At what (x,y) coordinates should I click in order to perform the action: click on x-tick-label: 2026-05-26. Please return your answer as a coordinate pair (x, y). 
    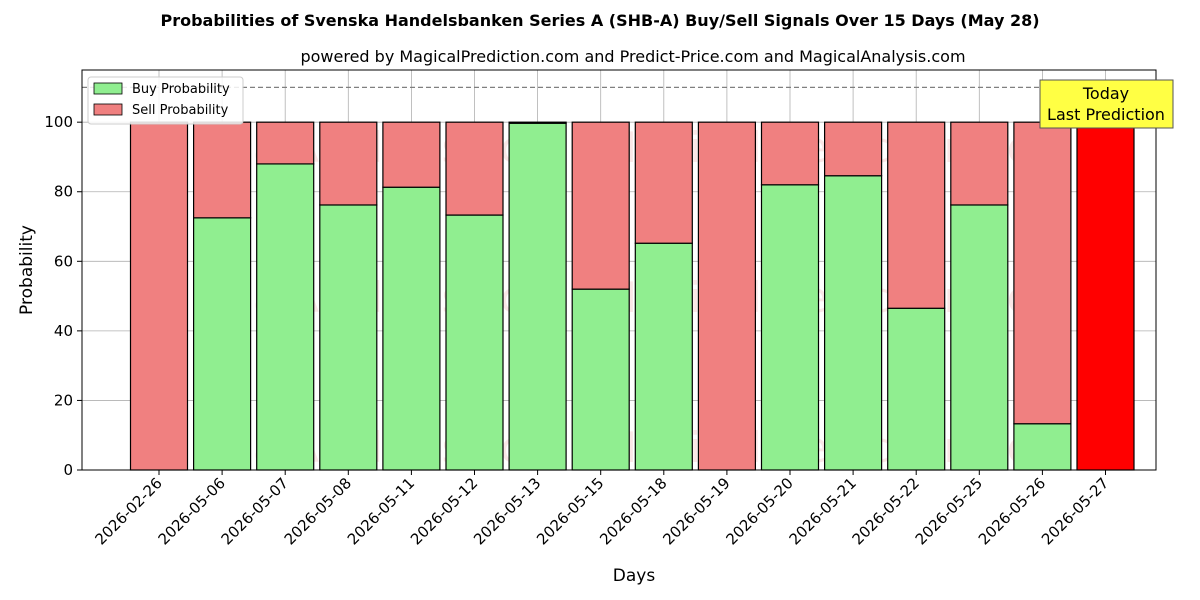
    Looking at the image, I should click on (1012, 511).